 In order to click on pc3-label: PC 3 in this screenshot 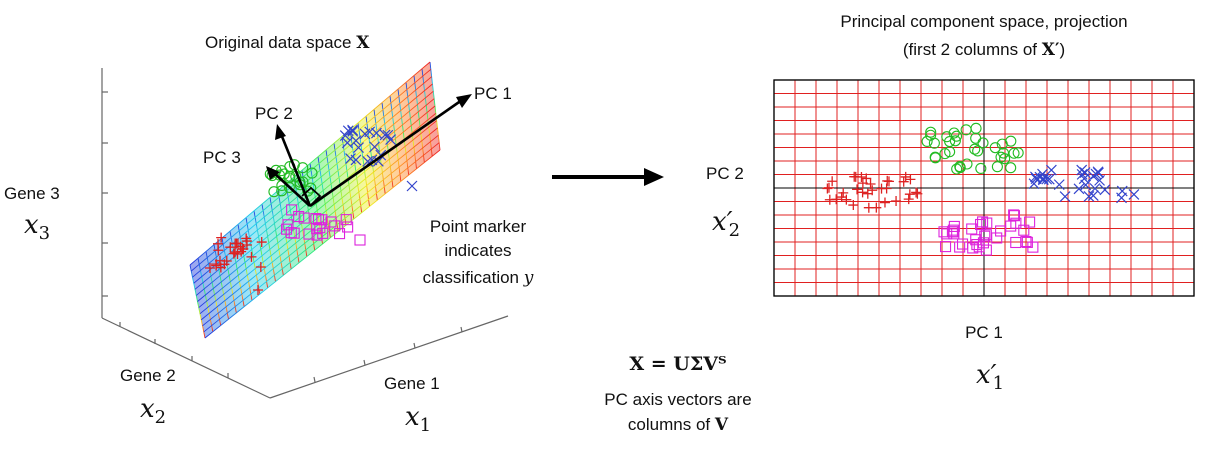, I will do `click(222, 157)`.